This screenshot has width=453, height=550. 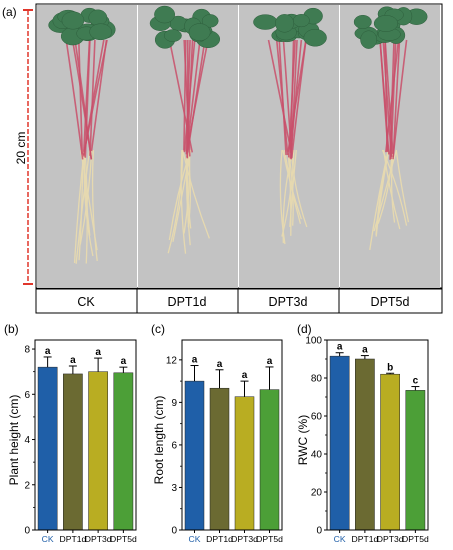 What do you see at coordinates (304, 329) in the screenshot?
I see `panel-d-label: (d)` at bounding box center [304, 329].